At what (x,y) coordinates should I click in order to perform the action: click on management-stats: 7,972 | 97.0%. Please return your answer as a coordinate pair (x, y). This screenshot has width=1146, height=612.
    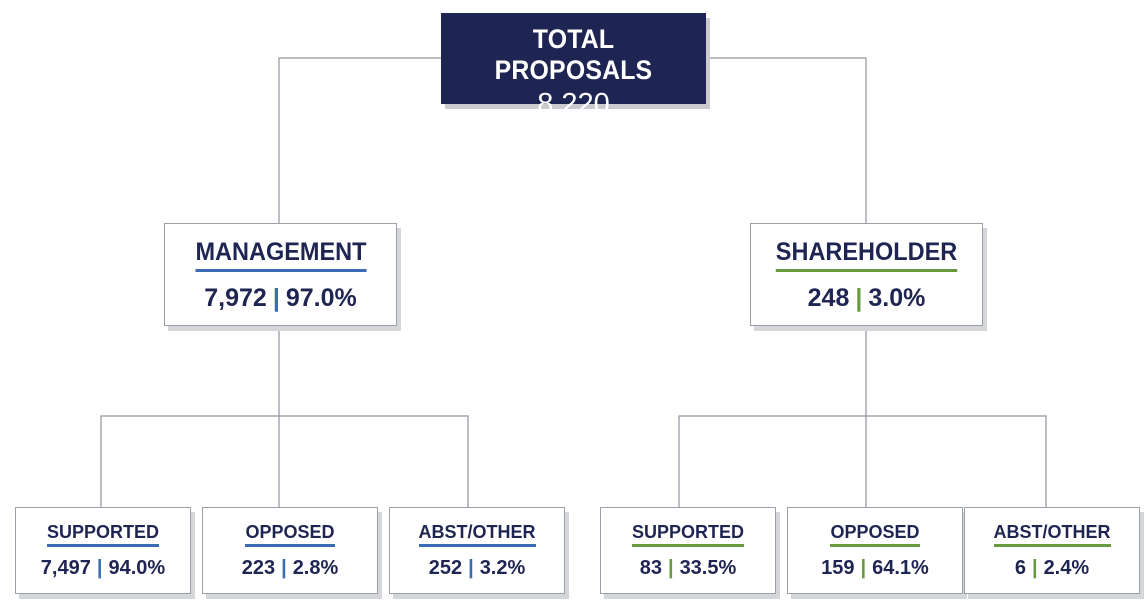
    Looking at the image, I should click on (280, 298).